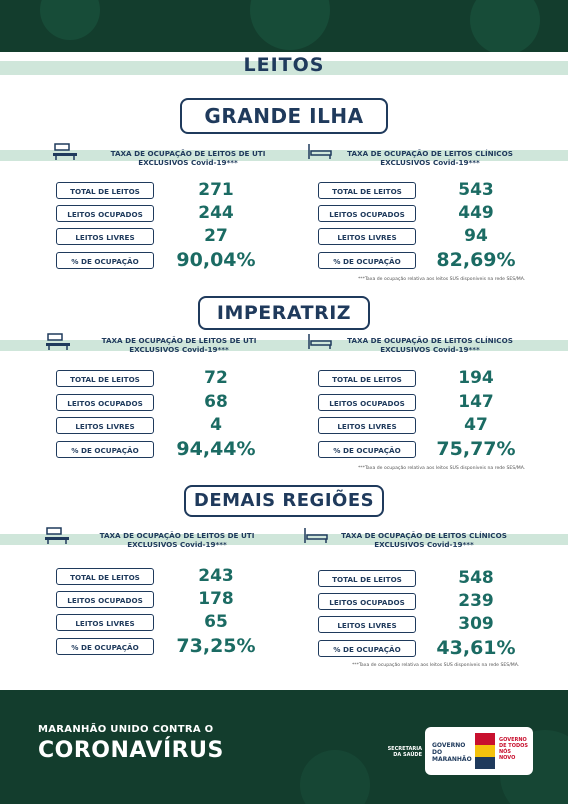 The height and width of the screenshot is (804, 568). What do you see at coordinates (476, 378) in the screenshot?
I see `clinicos-total-value: 194` at bounding box center [476, 378].